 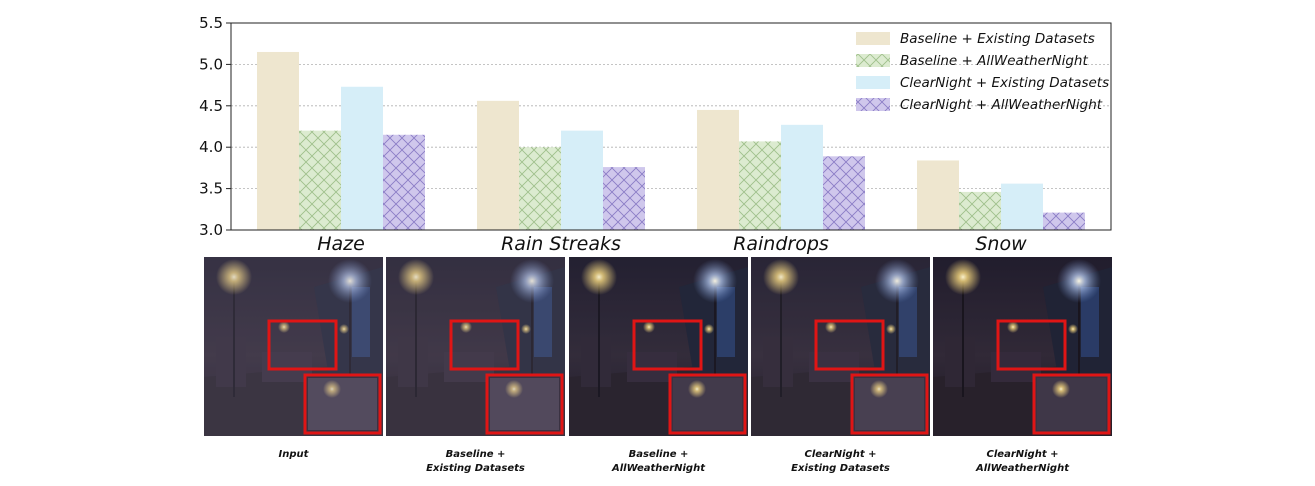 I want to click on panel-caption: Input, so click(x=293, y=455).